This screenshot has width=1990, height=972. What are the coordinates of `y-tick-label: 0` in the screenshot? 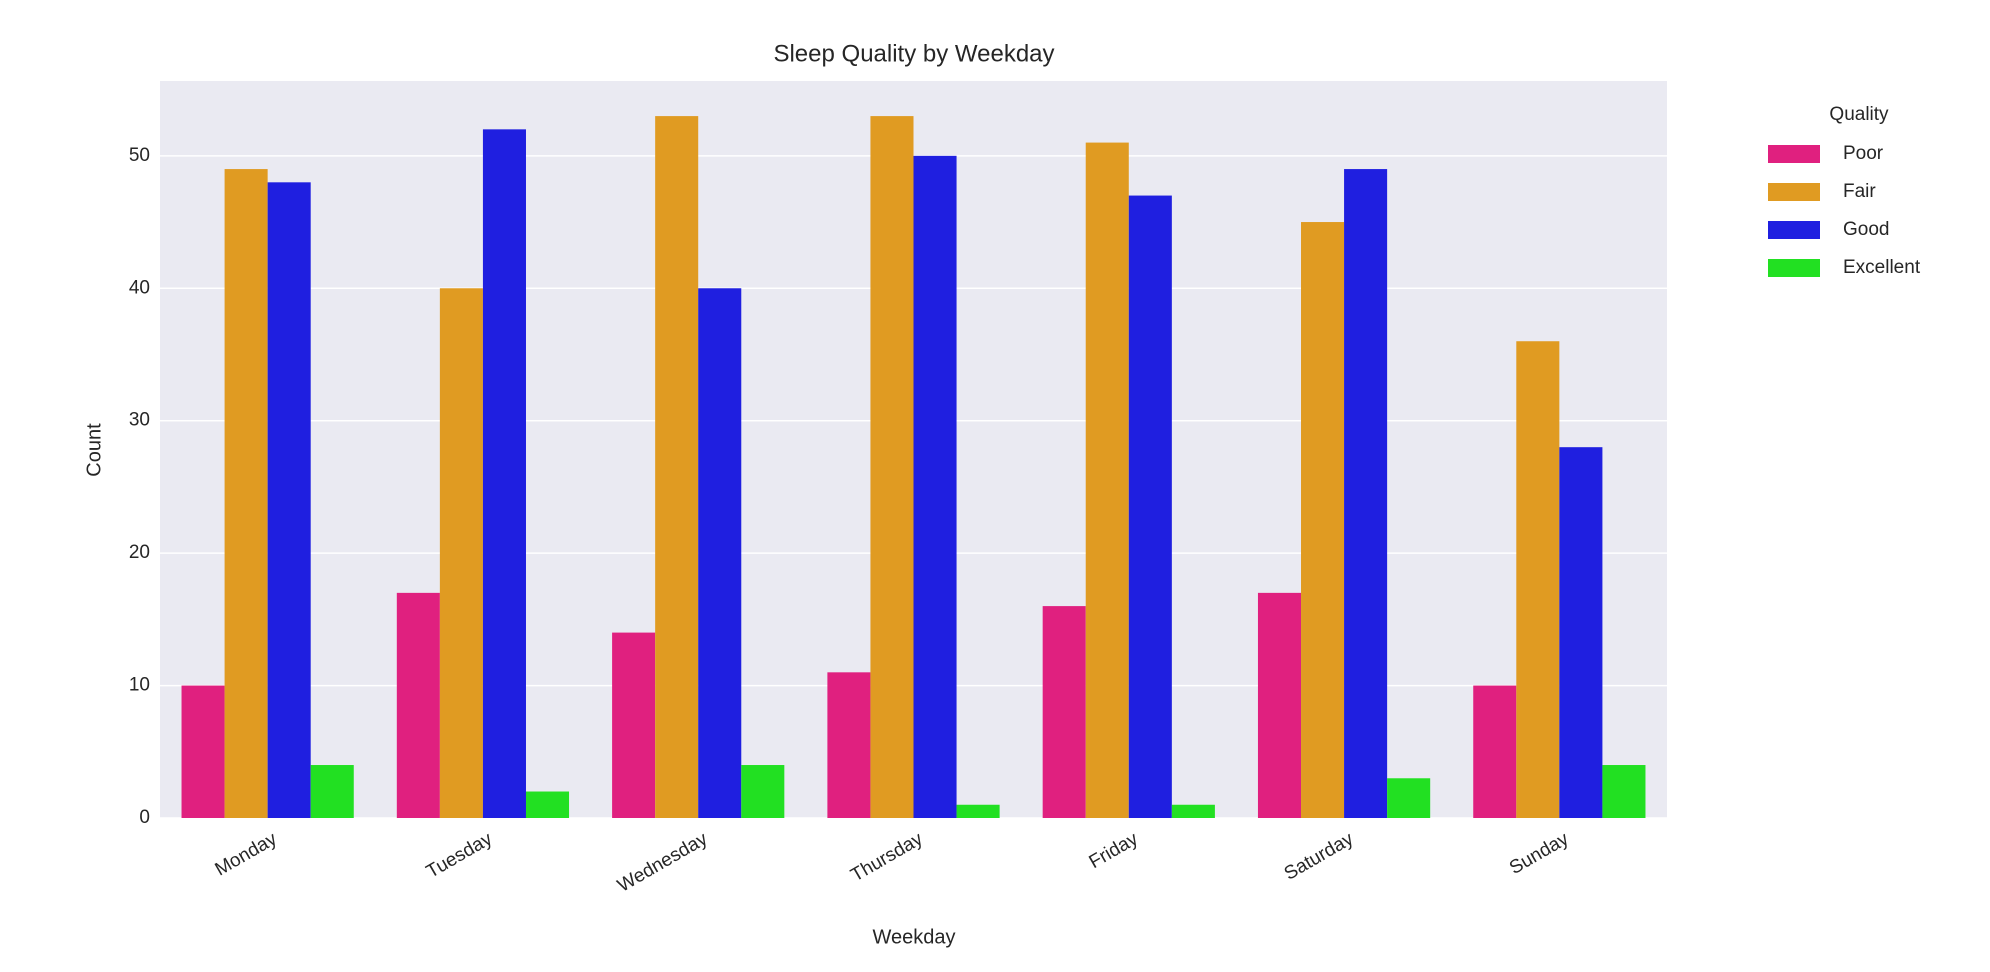 It's located at (144, 817).